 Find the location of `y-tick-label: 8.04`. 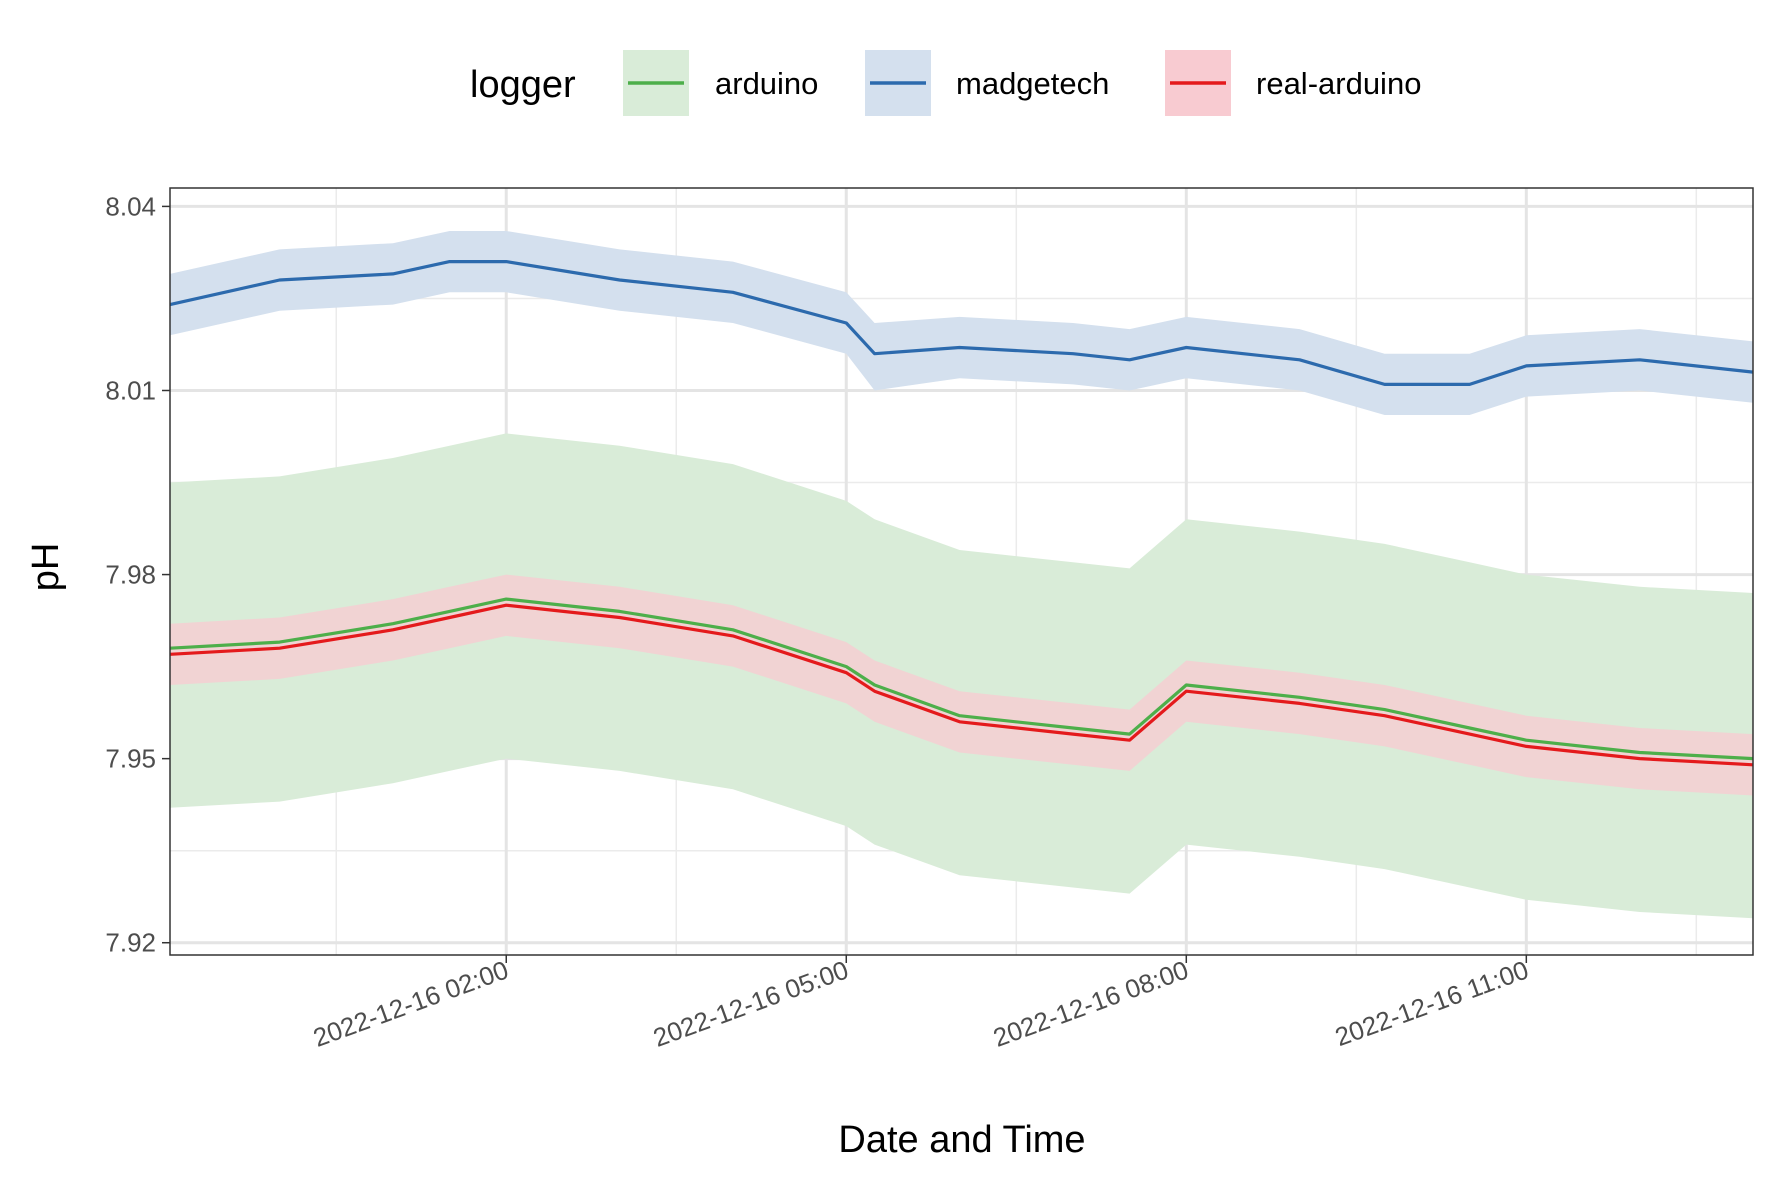

y-tick-label: 8.04 is located at coordinates (130, 206).